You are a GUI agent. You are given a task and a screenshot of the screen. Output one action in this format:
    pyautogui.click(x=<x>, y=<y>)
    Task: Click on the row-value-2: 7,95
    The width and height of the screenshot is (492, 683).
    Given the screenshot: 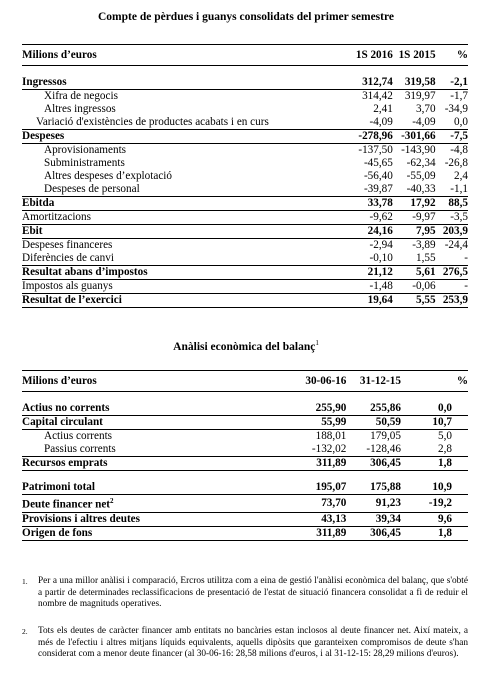 What is the action you would take?
    pyautogui.click(x=414, y=231)
    